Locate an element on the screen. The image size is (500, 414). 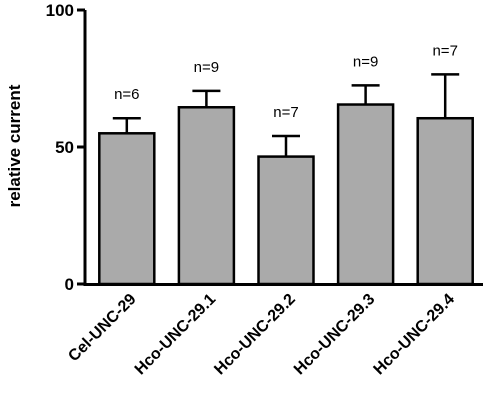
y-tick-label: 0 is located at coordinates (69, 284).